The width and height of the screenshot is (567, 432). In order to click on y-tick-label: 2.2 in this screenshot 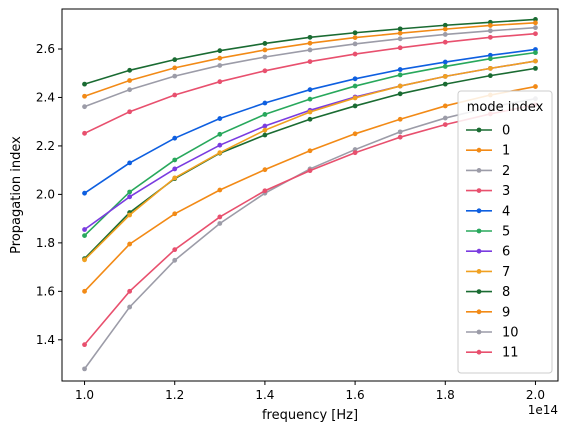, I will do `click(45, 146)`.